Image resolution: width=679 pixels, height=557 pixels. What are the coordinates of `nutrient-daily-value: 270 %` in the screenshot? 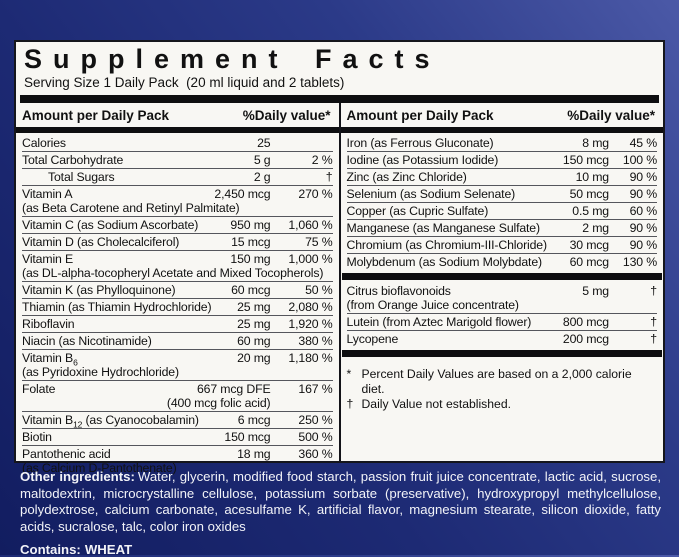 It's located at (315, 194).